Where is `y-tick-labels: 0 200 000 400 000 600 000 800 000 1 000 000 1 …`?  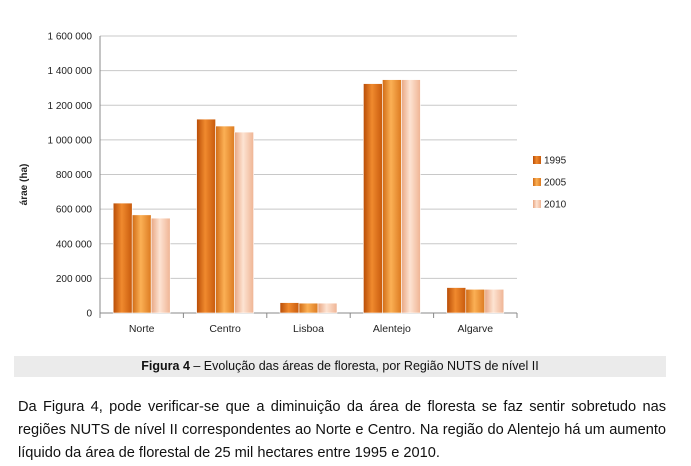 y-tick-labels: 0 200 000 400 000 600 000 800 000 1 000 000 1 … is located at coordinates (70, 176).